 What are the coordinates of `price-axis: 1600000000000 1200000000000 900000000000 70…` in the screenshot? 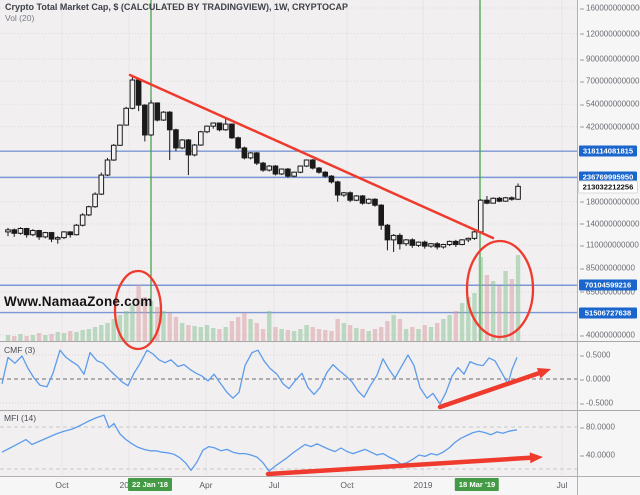 It's located at (608, 238).